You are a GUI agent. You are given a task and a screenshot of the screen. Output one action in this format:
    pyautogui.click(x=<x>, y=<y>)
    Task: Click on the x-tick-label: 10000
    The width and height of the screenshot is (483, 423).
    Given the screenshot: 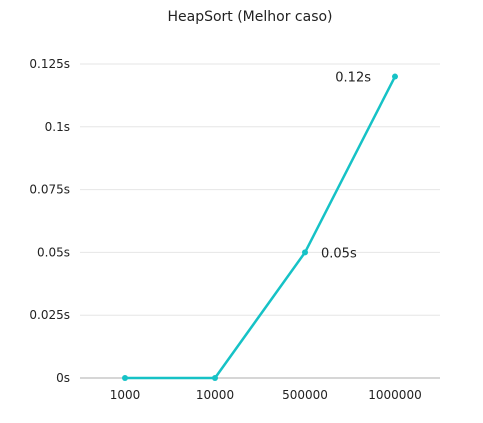 What is the action you would take?
    pyautogui.click(x=215, y=395)
    